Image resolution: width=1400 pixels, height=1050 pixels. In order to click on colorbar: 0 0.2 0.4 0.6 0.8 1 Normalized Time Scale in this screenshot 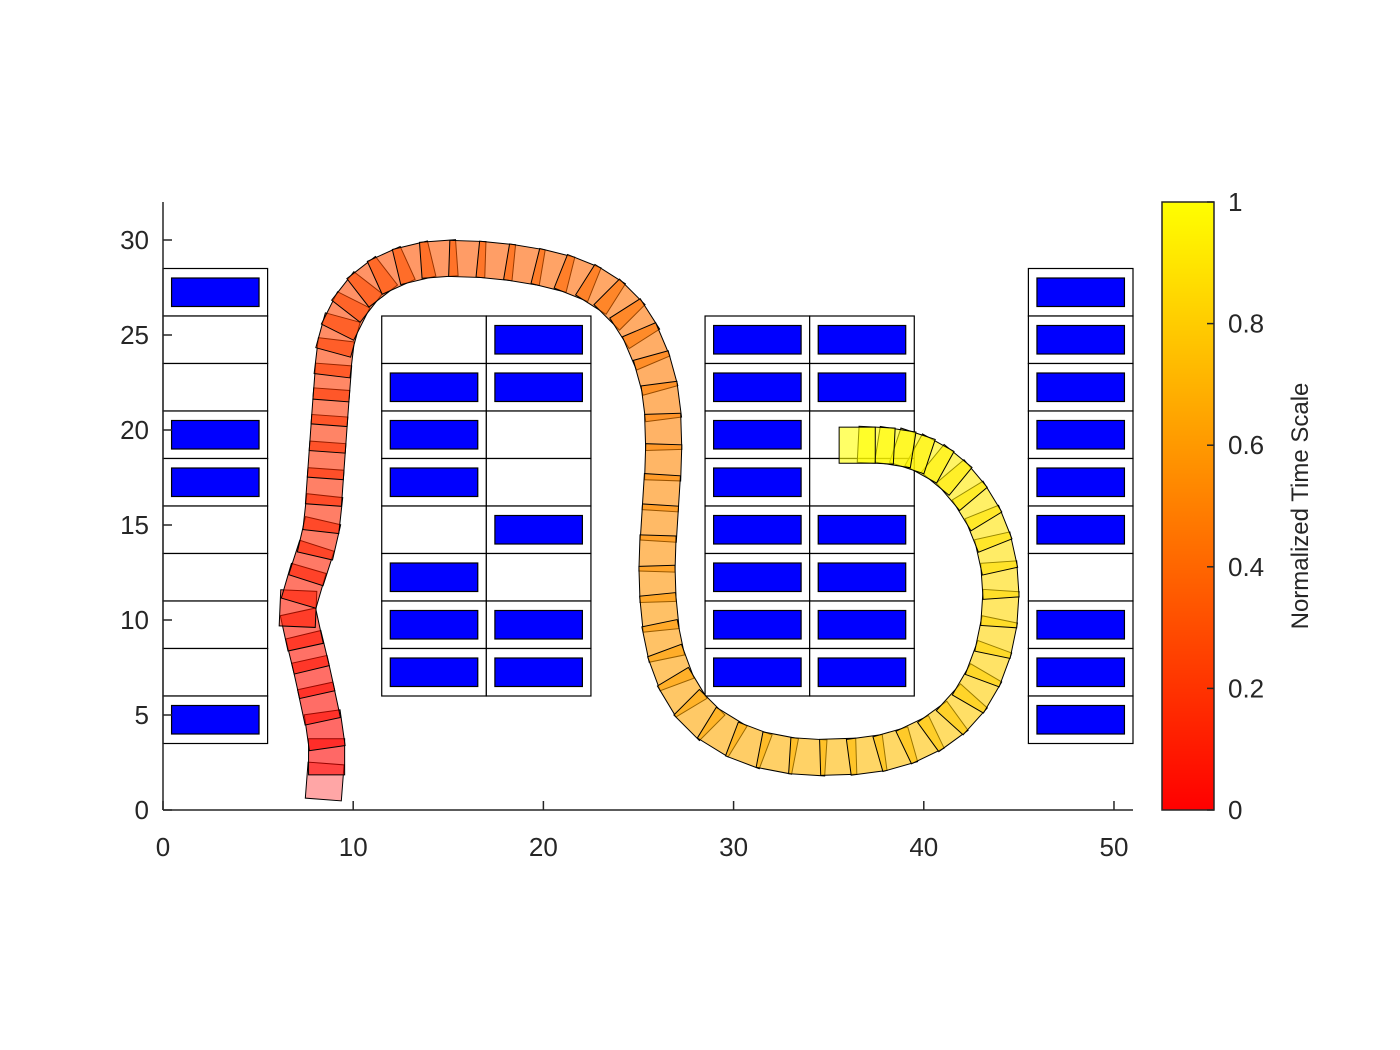, I will do `click(1237, 506)`.